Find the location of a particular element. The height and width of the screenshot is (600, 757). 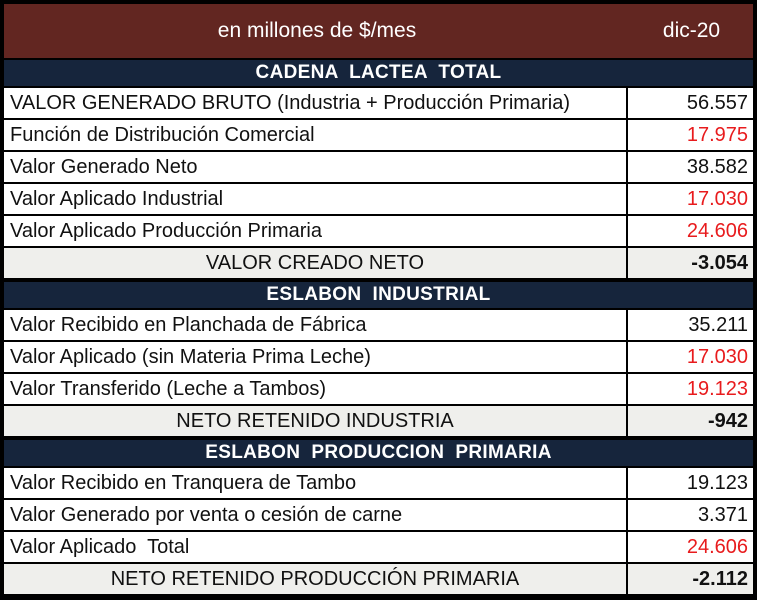

row-label: Valor Generado Neto is located at coordinates (316, 167).